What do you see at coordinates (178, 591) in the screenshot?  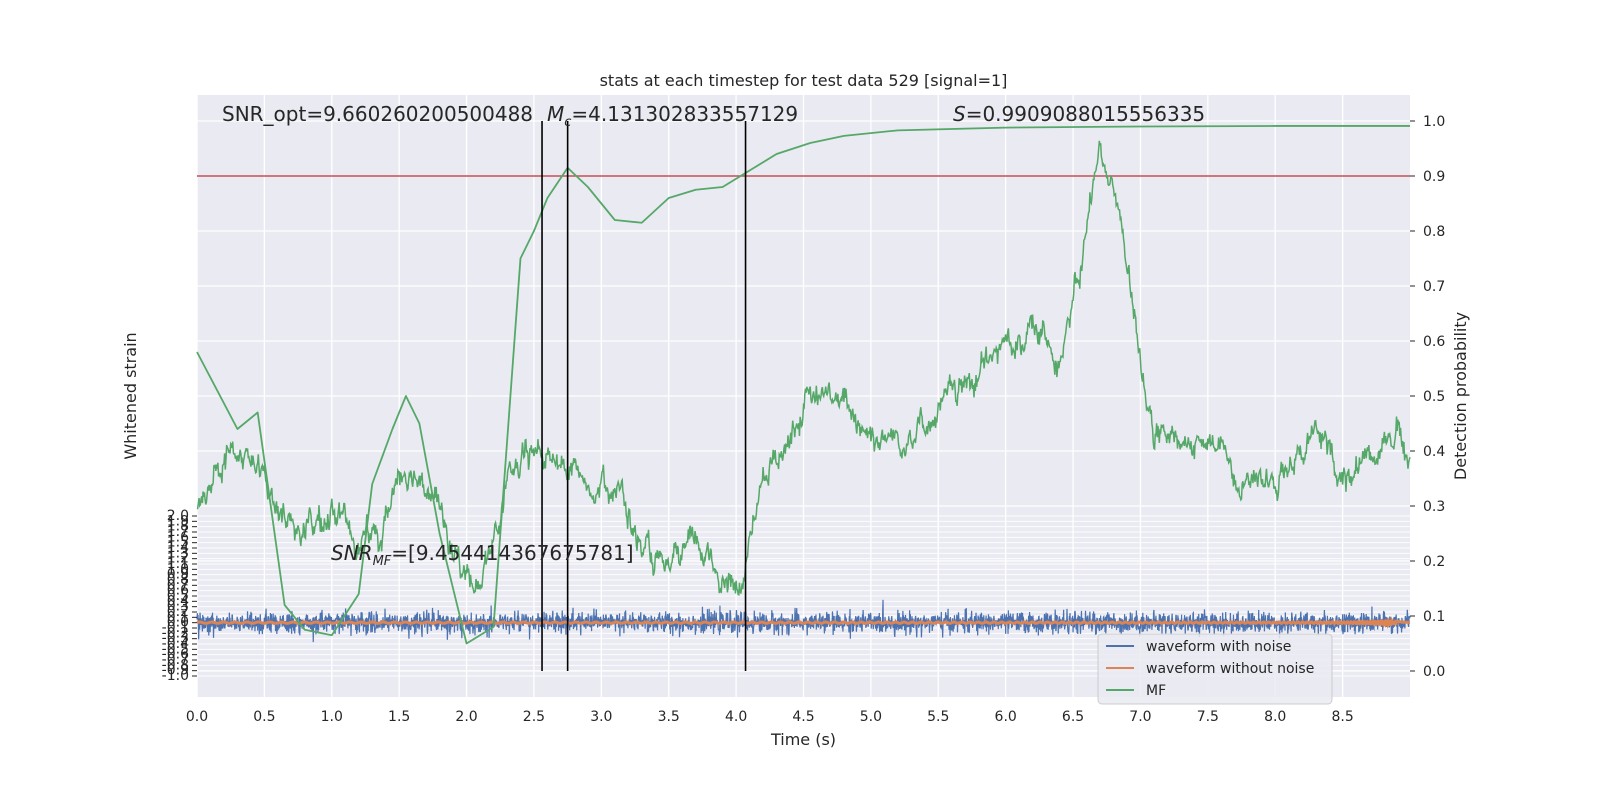 I see `left-tick-label: 0.6` at bounding box center [178, 591].